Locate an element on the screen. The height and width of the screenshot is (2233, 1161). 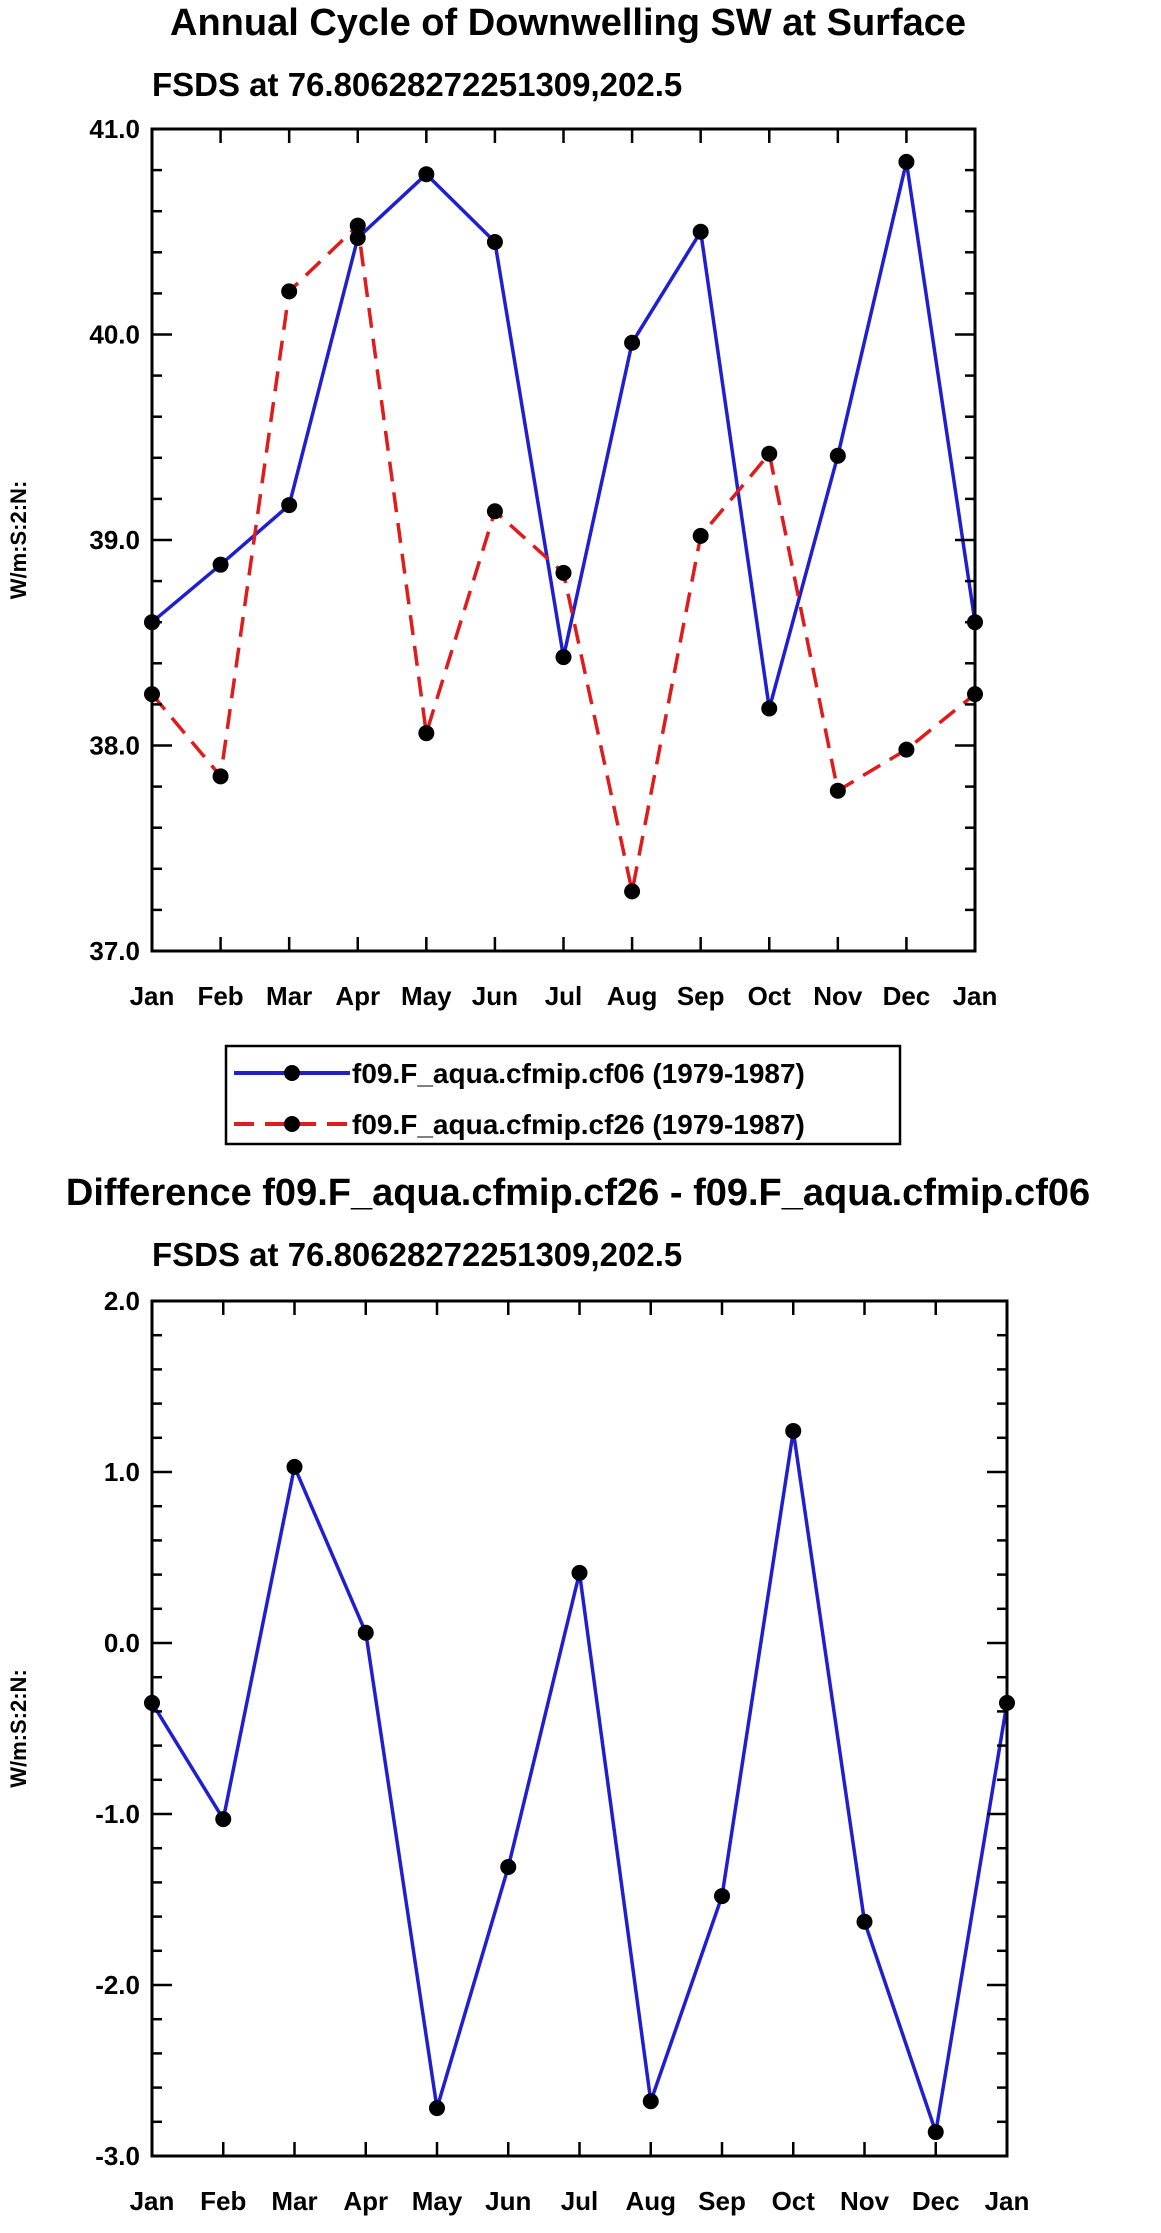
chart1-xtick-label: May is located at coordinates (426, 996).